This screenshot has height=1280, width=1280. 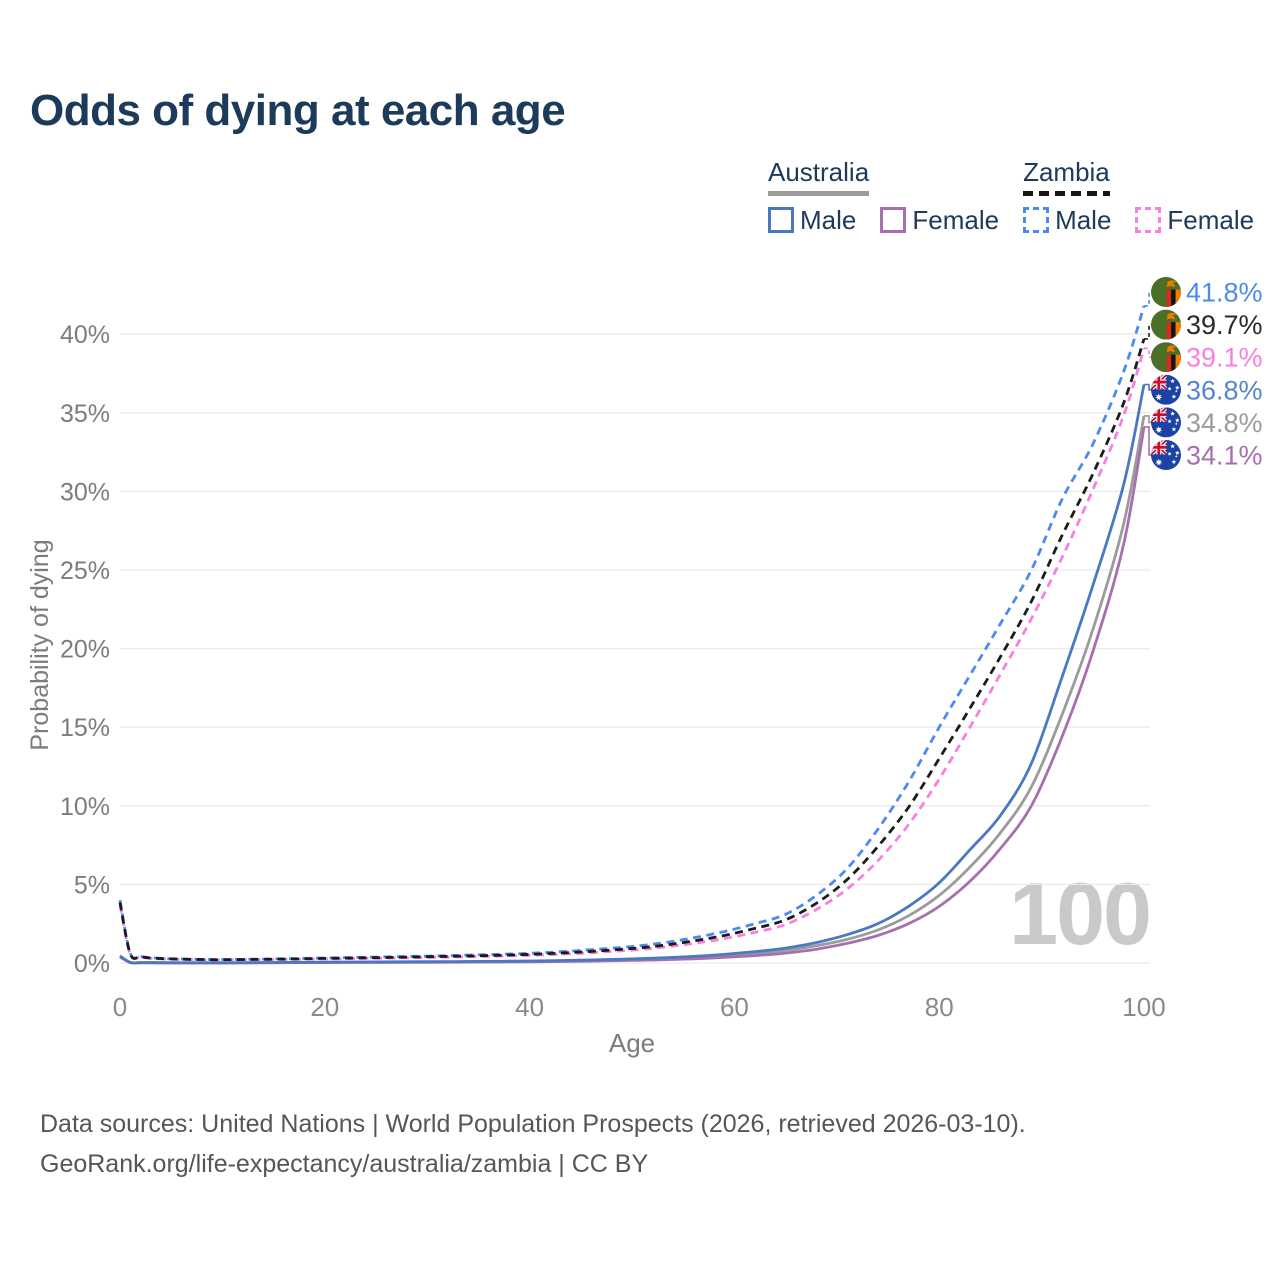 What do you see at coordinates (632, 1043) in the screenshot?
I see `x-axis-title: Age` at bounding box center [632, 1043].